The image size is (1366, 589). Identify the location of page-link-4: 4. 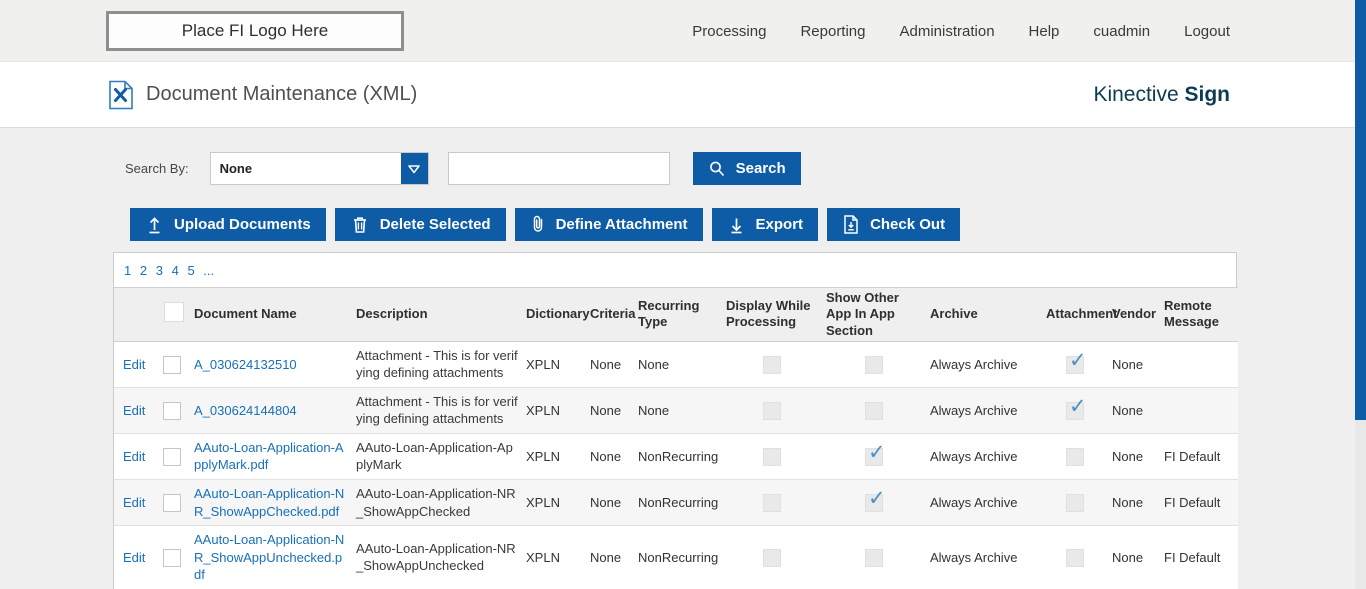
(175, 270).